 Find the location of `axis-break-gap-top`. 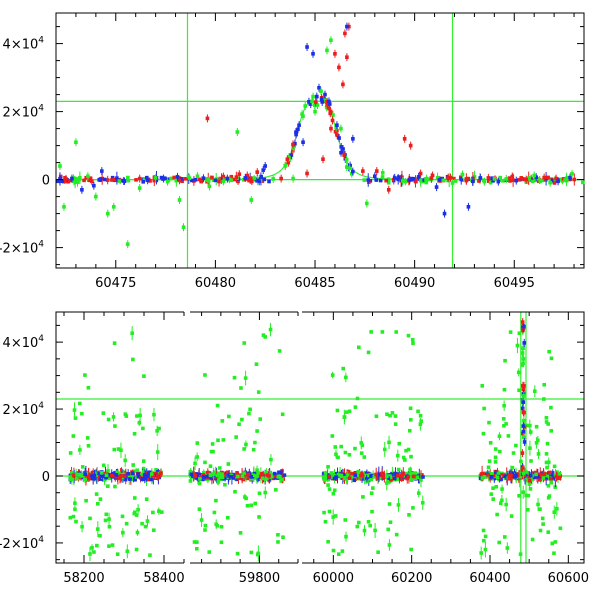

axis-break-gap-top is located at coordinates (187, 312).